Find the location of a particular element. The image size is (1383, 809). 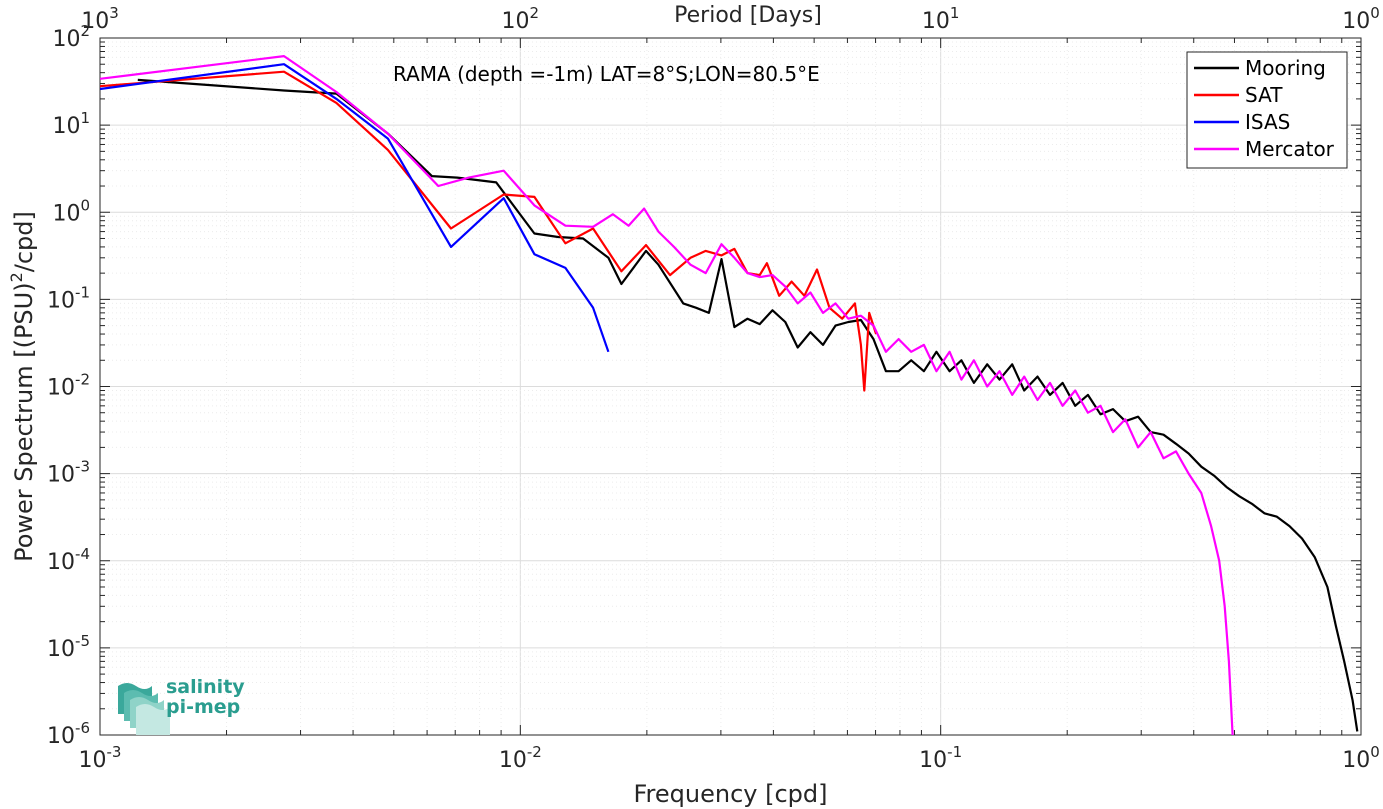

y-tick-label: 10⁻¹ is located at coordinates (68, 298).